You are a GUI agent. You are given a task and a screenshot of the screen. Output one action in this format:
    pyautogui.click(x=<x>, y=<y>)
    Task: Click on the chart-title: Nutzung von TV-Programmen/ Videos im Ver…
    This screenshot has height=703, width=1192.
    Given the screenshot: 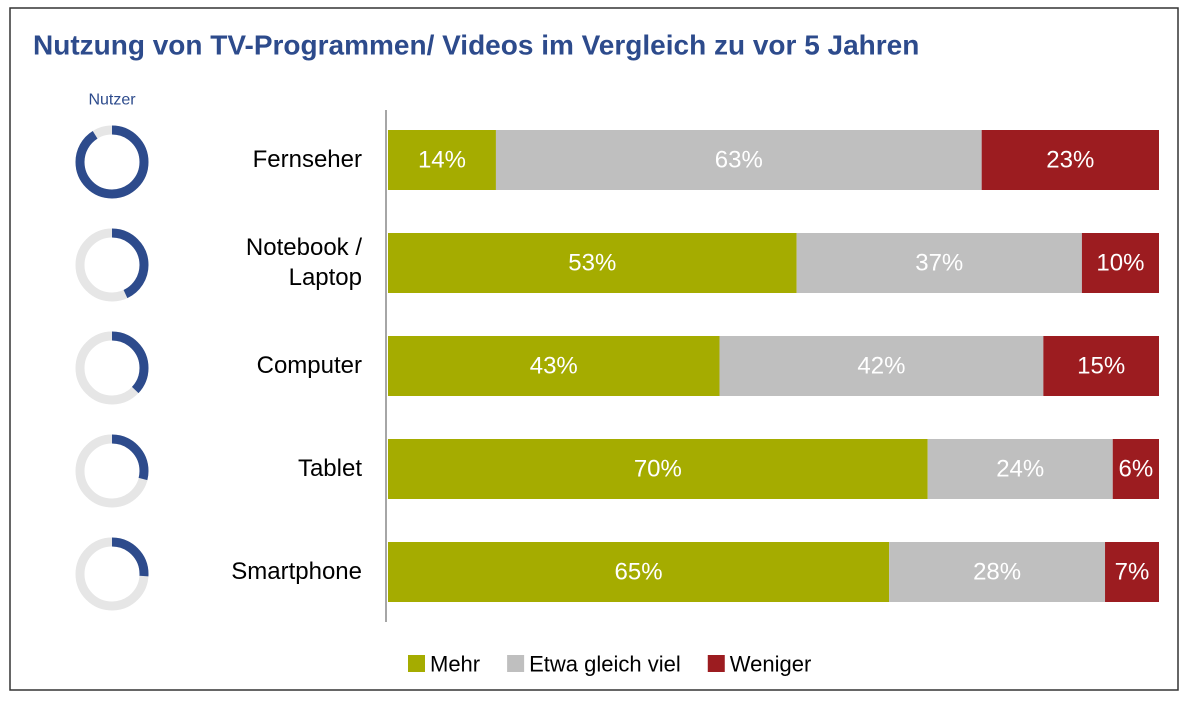 What is the action you would take?
    pyautogui.click(x=476, y=45)
    